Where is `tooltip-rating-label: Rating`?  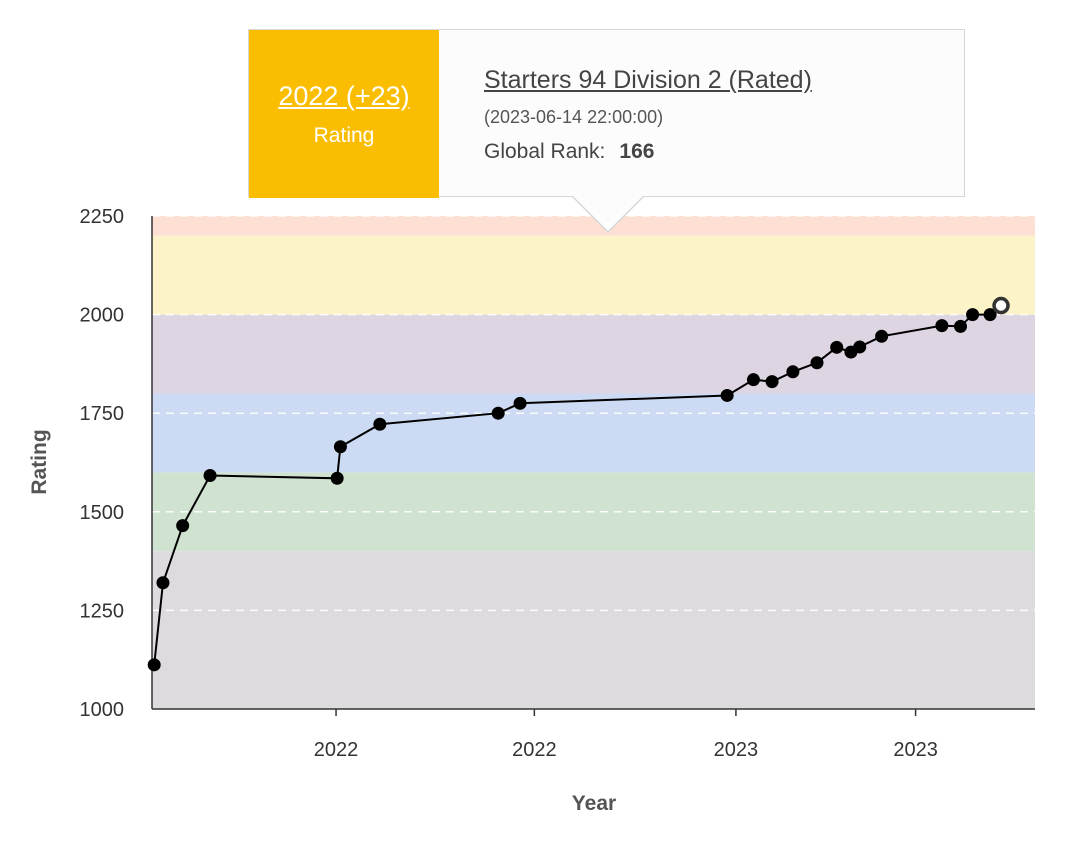 tooltip-rating-label: Rating is located at coordinates (344, 135).